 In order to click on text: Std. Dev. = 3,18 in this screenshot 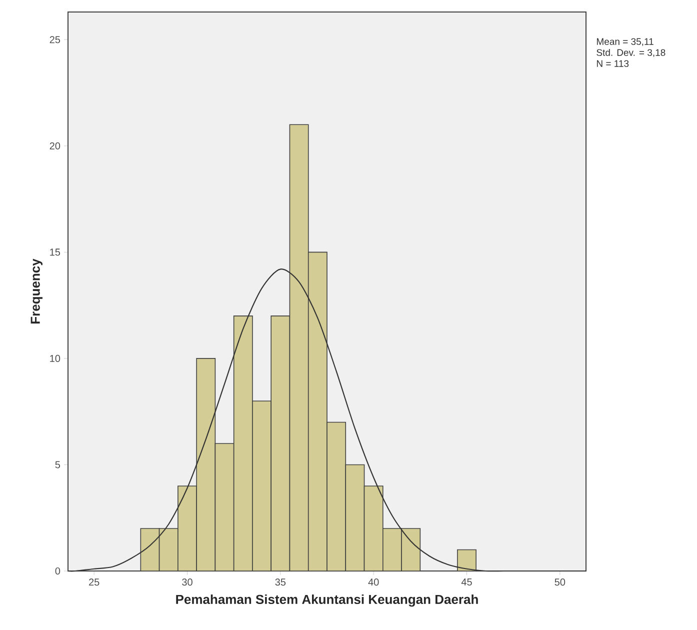, I will do `click(631, 53)`.